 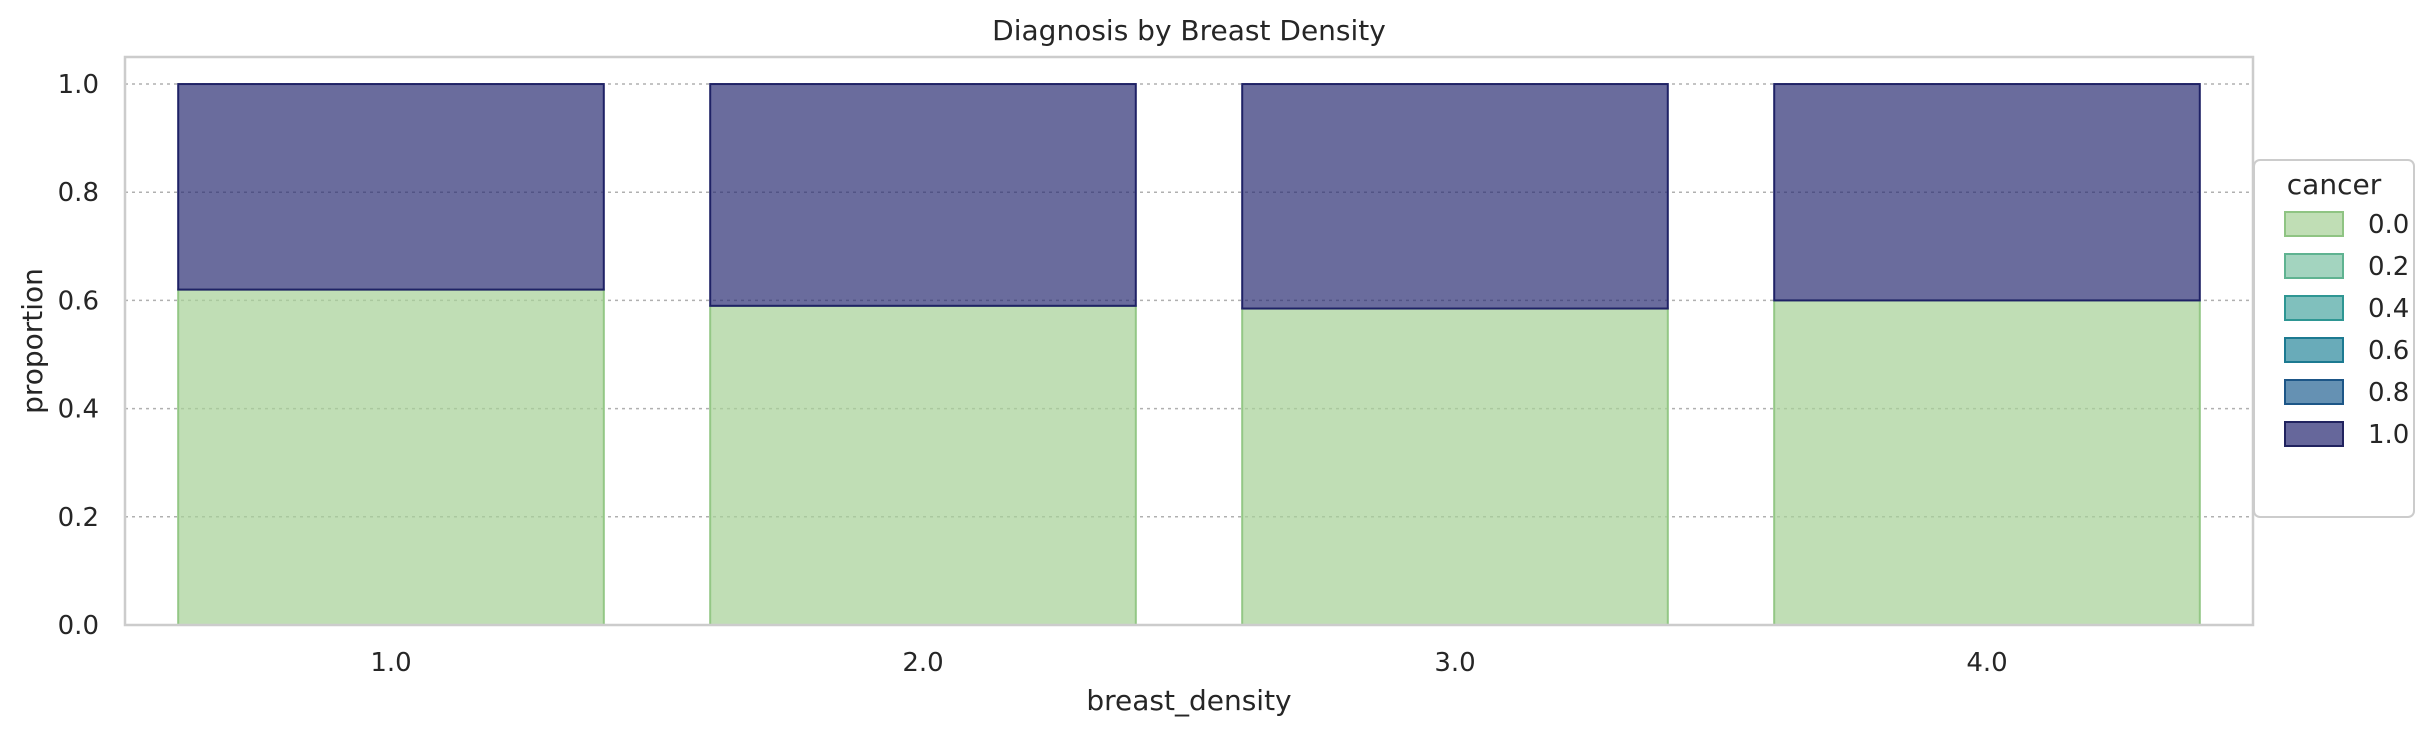 What do you see at coordinates (2388, 351) in the screenshot?
I see `legend-label: 0.6` at bounding box center [2388, 351].